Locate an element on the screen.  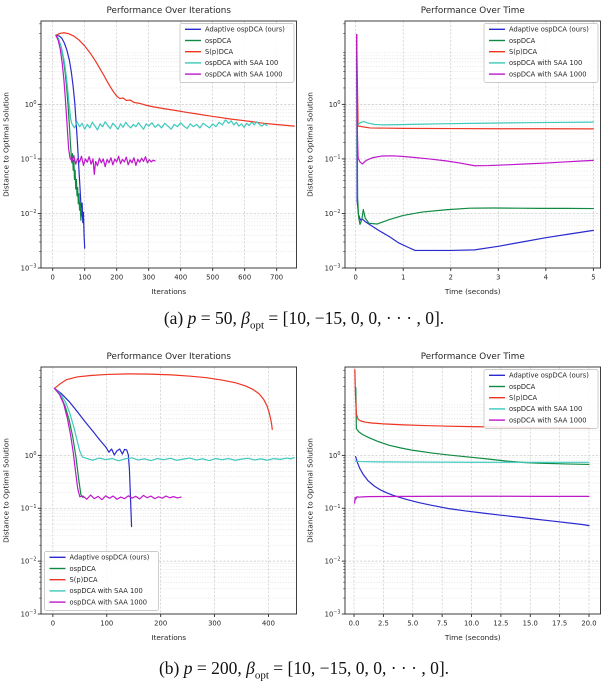
caption-a-beta-sub: opt is located at coordinates (257, 325).